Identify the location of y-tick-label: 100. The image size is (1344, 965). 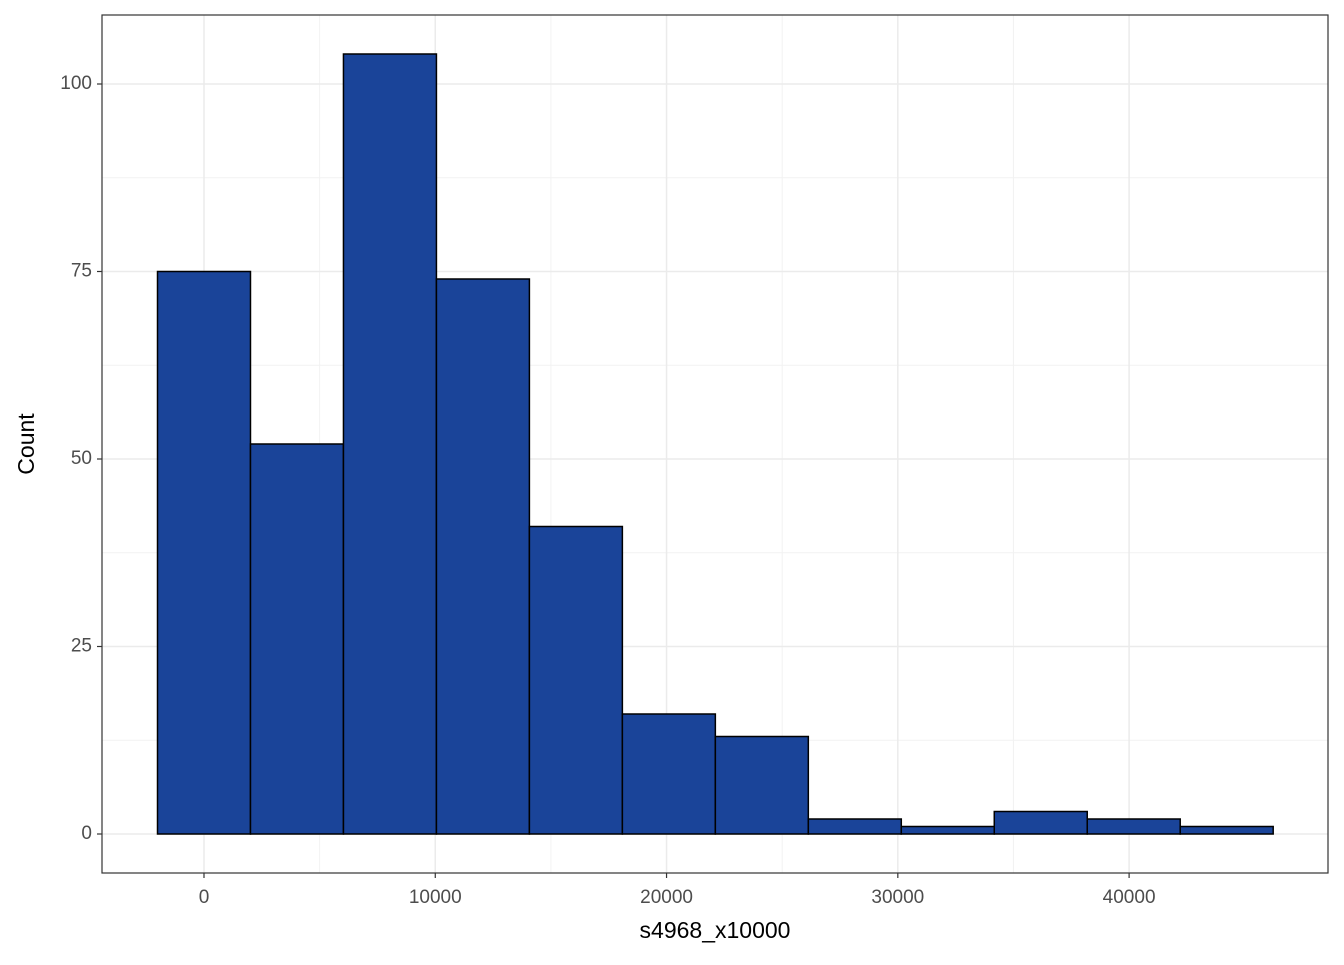
(76, 83).